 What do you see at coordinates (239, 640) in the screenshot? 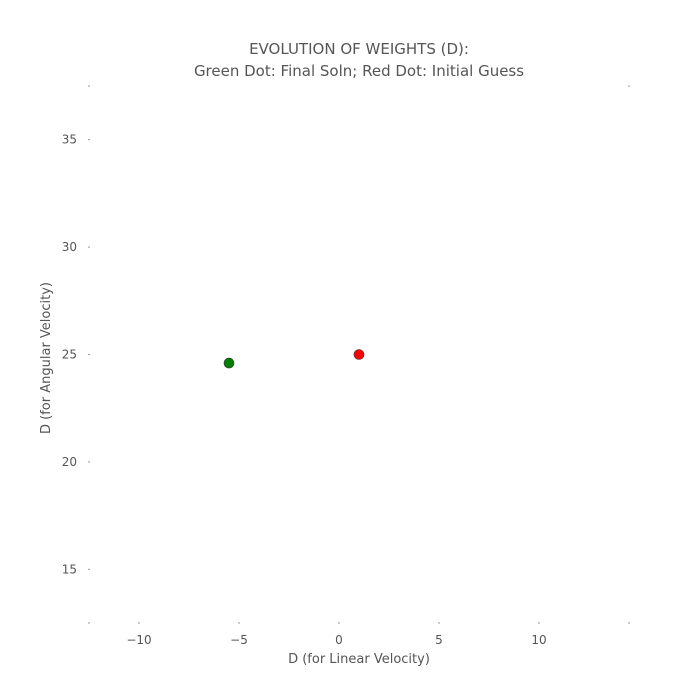
I see `x-tick-label: −5` at bounding box center [239, 640].